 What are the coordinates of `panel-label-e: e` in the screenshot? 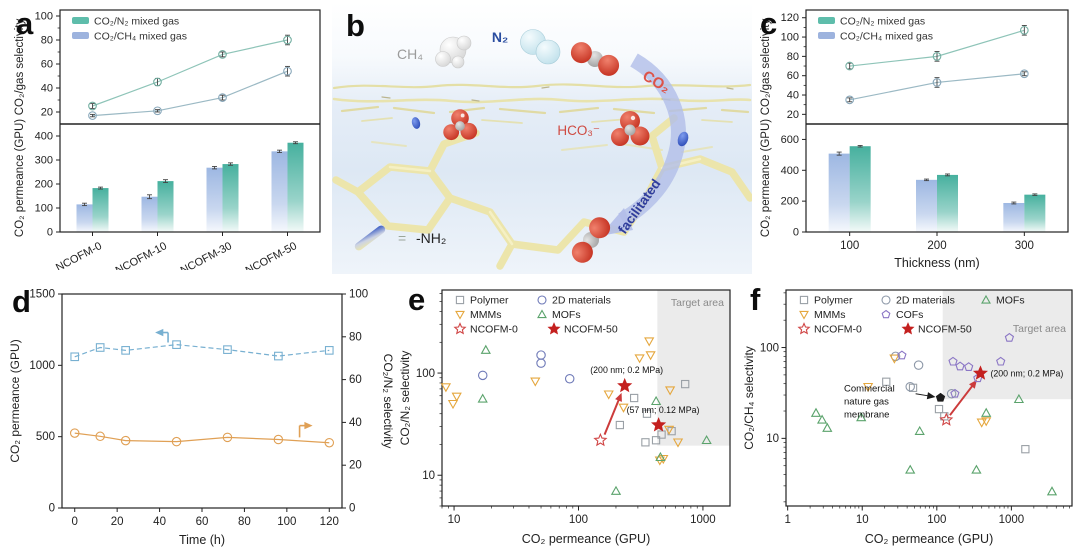 It's located at (417, 299).